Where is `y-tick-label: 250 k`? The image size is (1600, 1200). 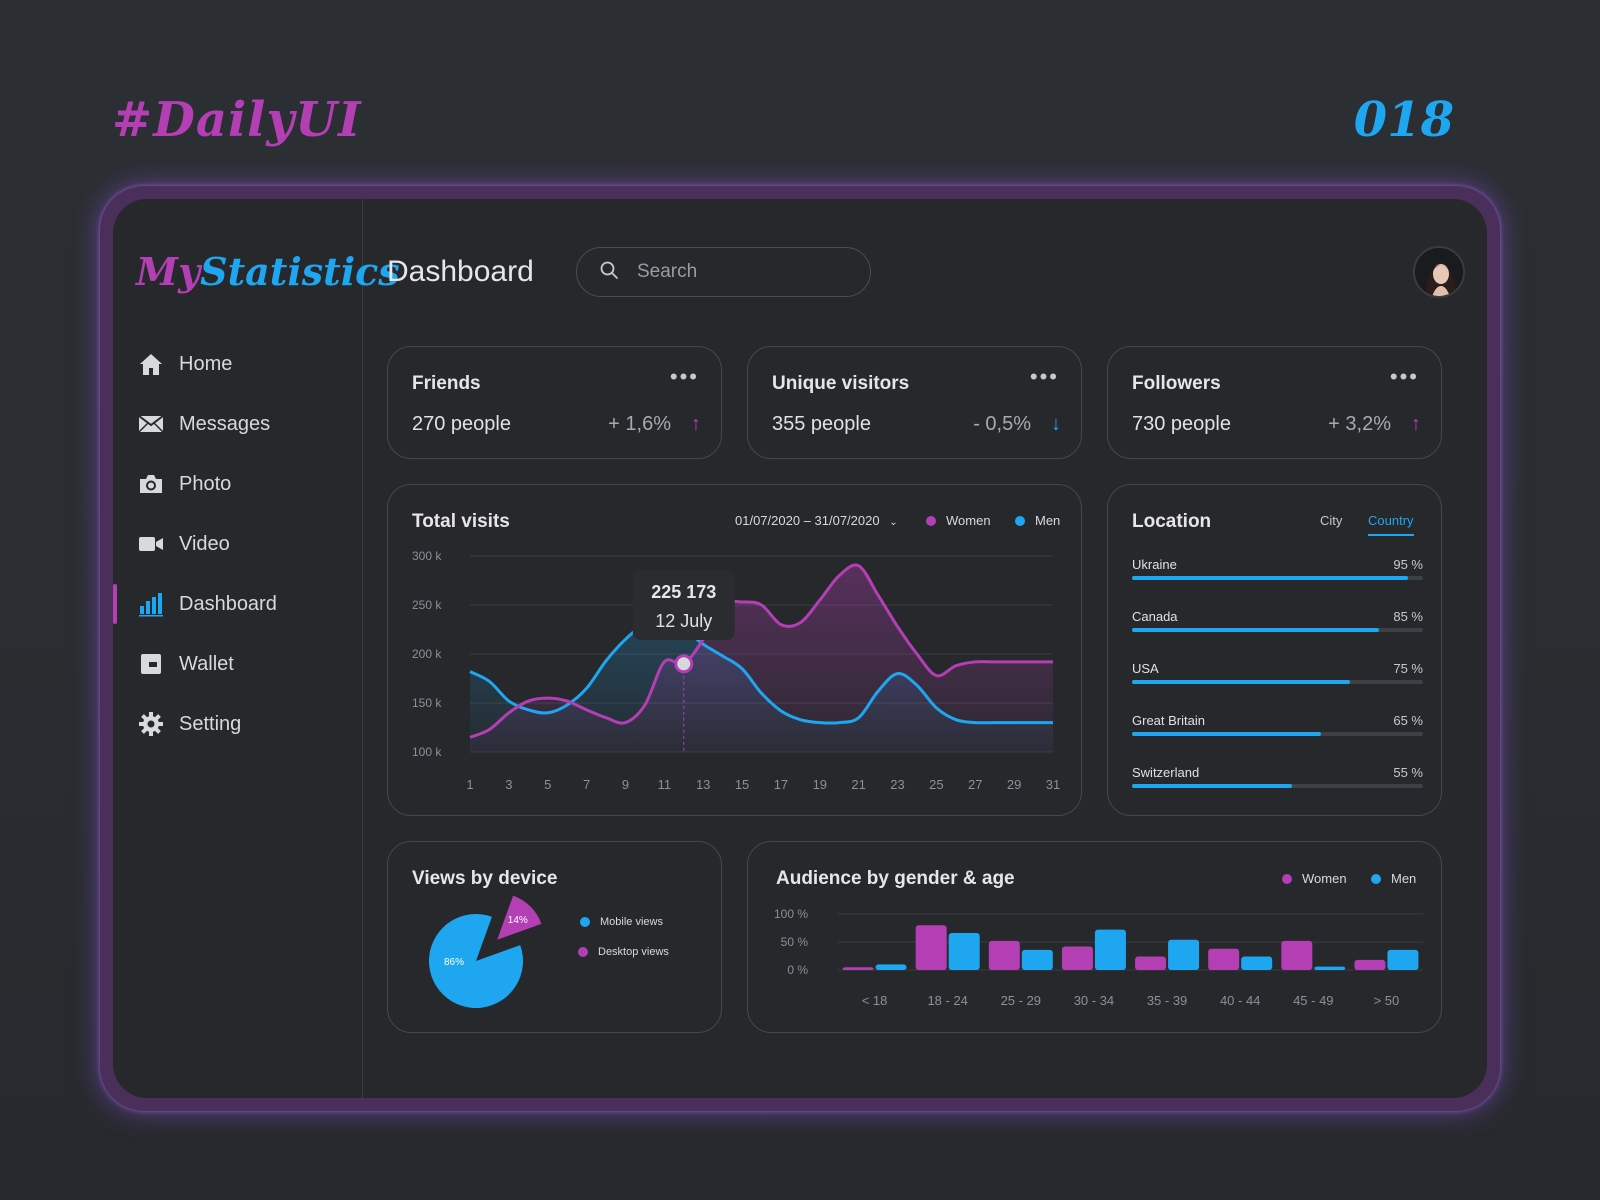
y-tick-label: 250 k is located at coordinates (427, 605).